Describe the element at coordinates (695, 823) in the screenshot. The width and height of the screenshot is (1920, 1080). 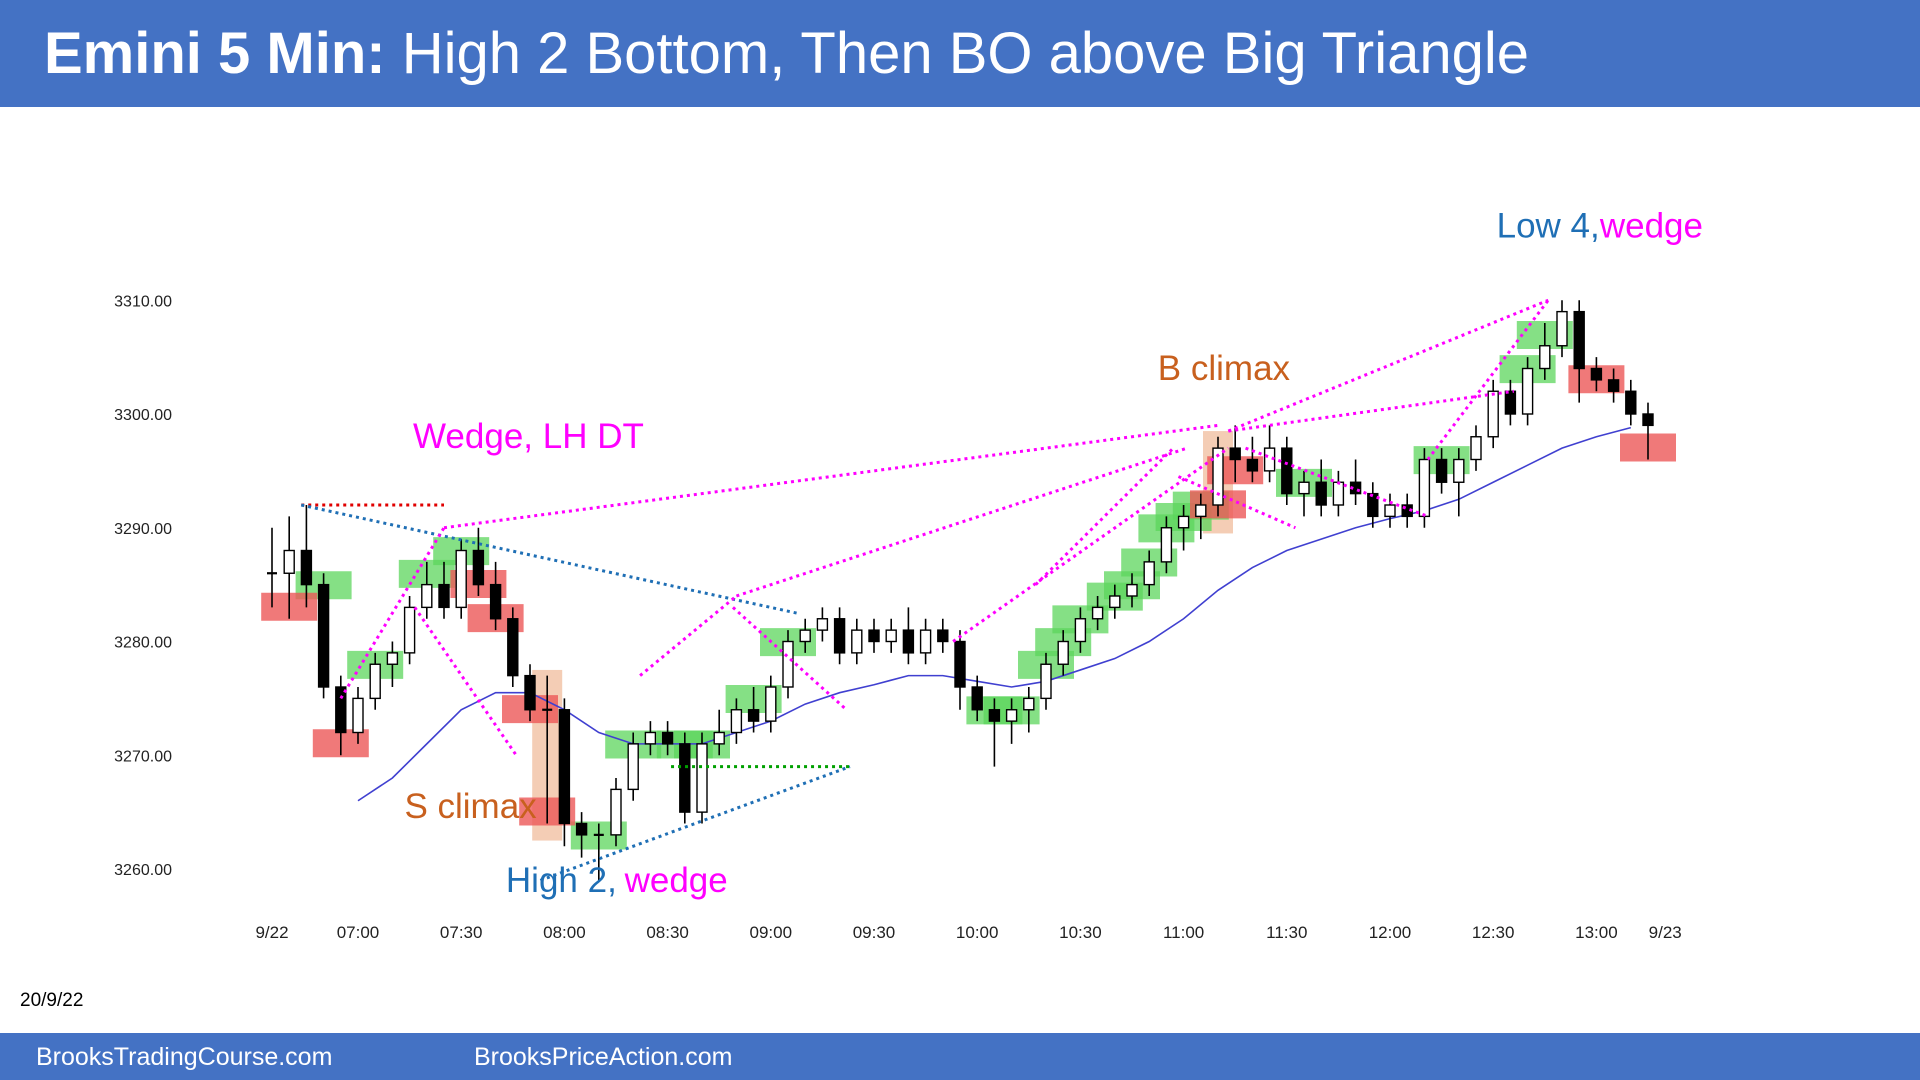
I see `triangle-lower-line` at that location.